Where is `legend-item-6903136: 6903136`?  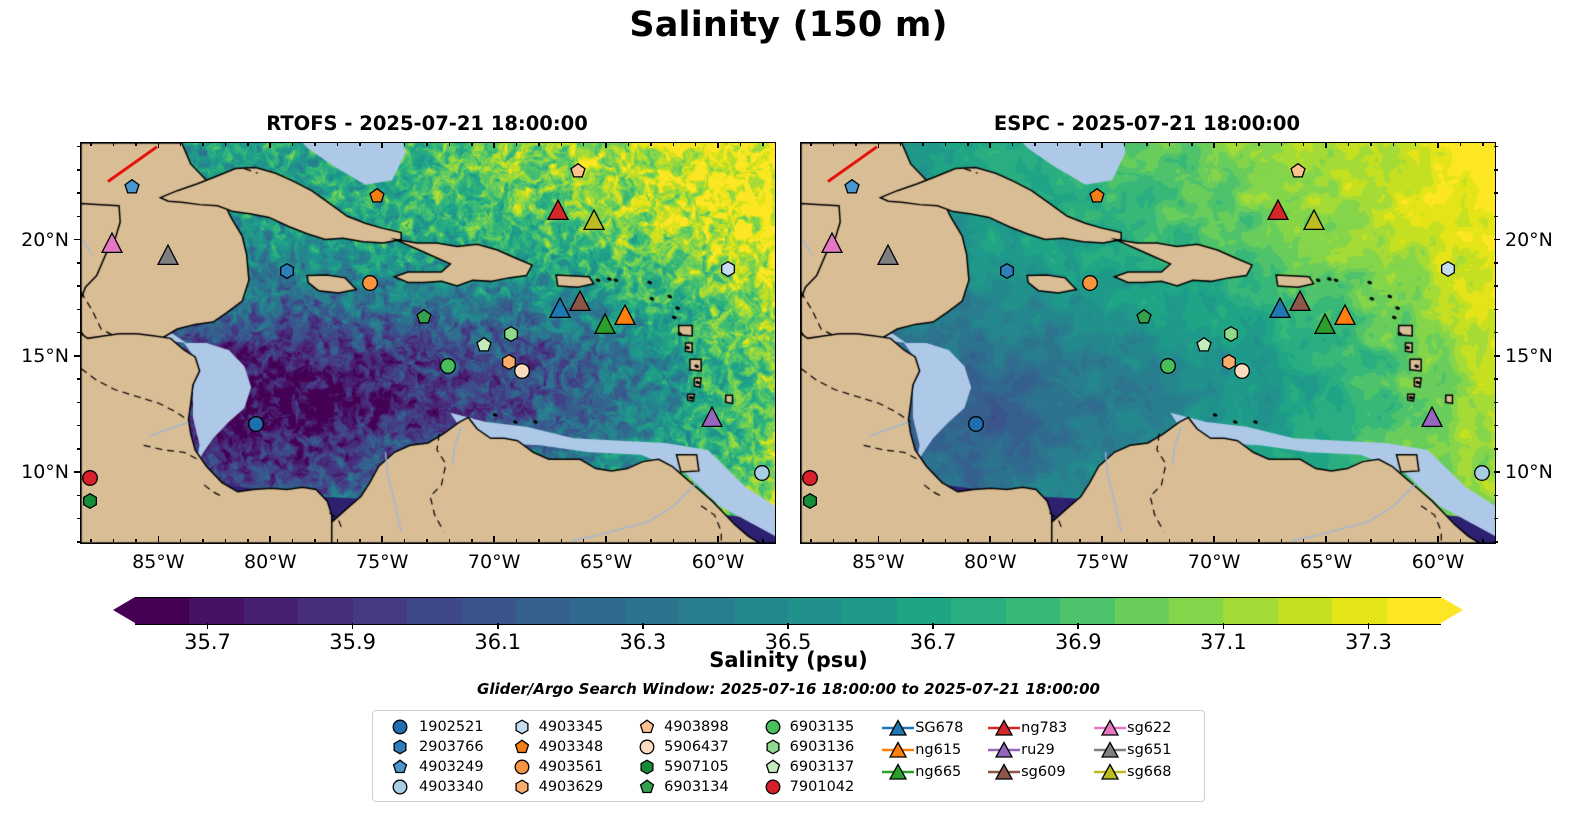
legend-item-6903136: 6903136 is located at coordinates (819, 747).